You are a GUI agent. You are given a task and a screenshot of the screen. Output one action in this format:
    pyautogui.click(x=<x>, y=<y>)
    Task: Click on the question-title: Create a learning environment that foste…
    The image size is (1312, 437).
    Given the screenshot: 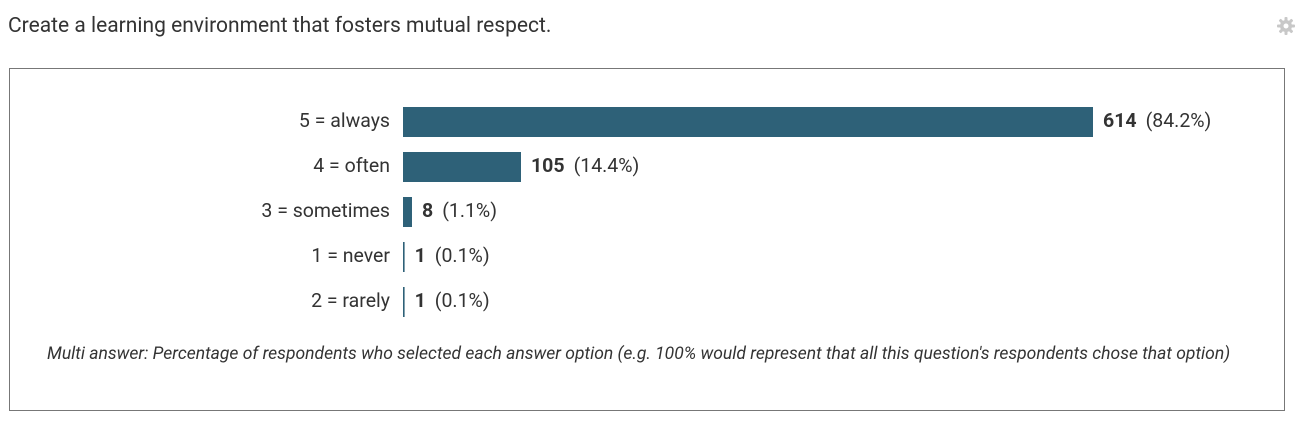 What is the action you would take?
    pyautogui.click(x=280, y=26)
    